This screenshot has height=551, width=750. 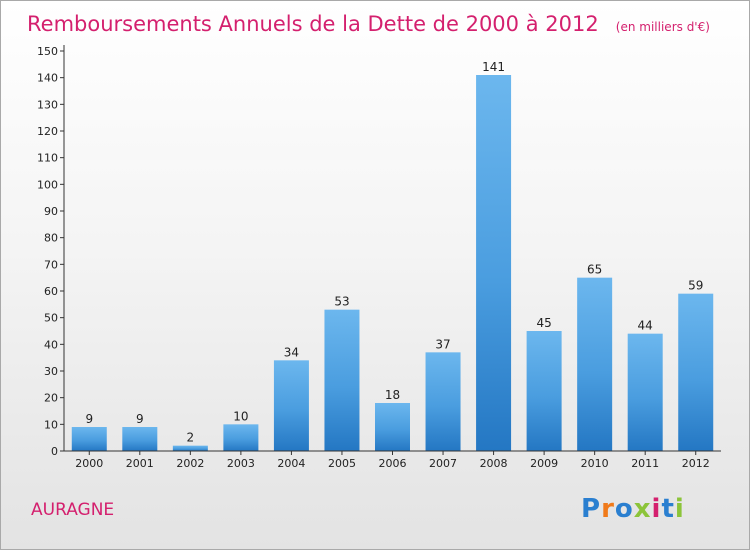 What do you see at coordinates (241, 463) in the screenshot?
I see `x-tick-label-2003: 2003` at bounding box center [241, 463].